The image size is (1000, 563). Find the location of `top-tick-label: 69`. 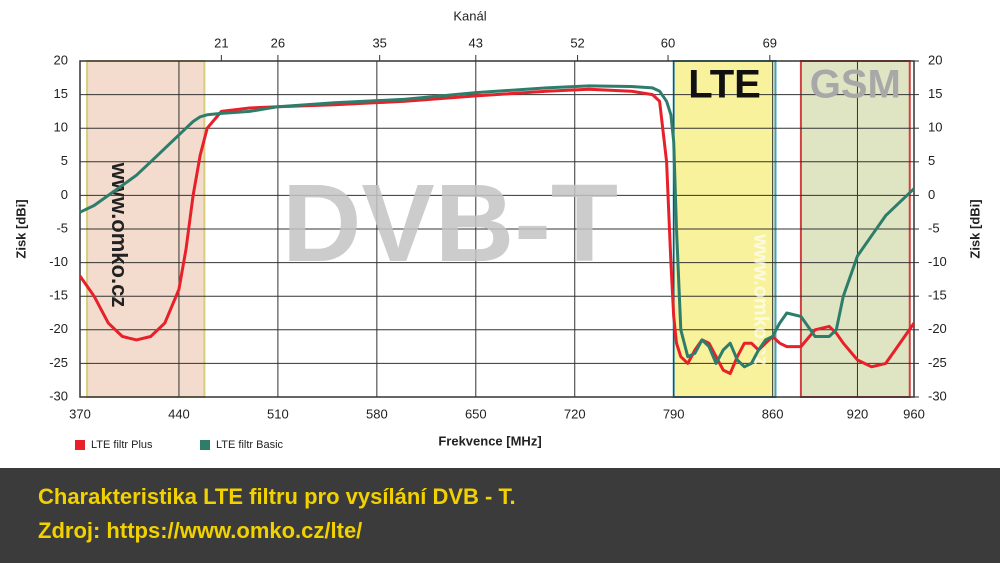

top-tick-label: 69 is located at coordinates (770, 42).